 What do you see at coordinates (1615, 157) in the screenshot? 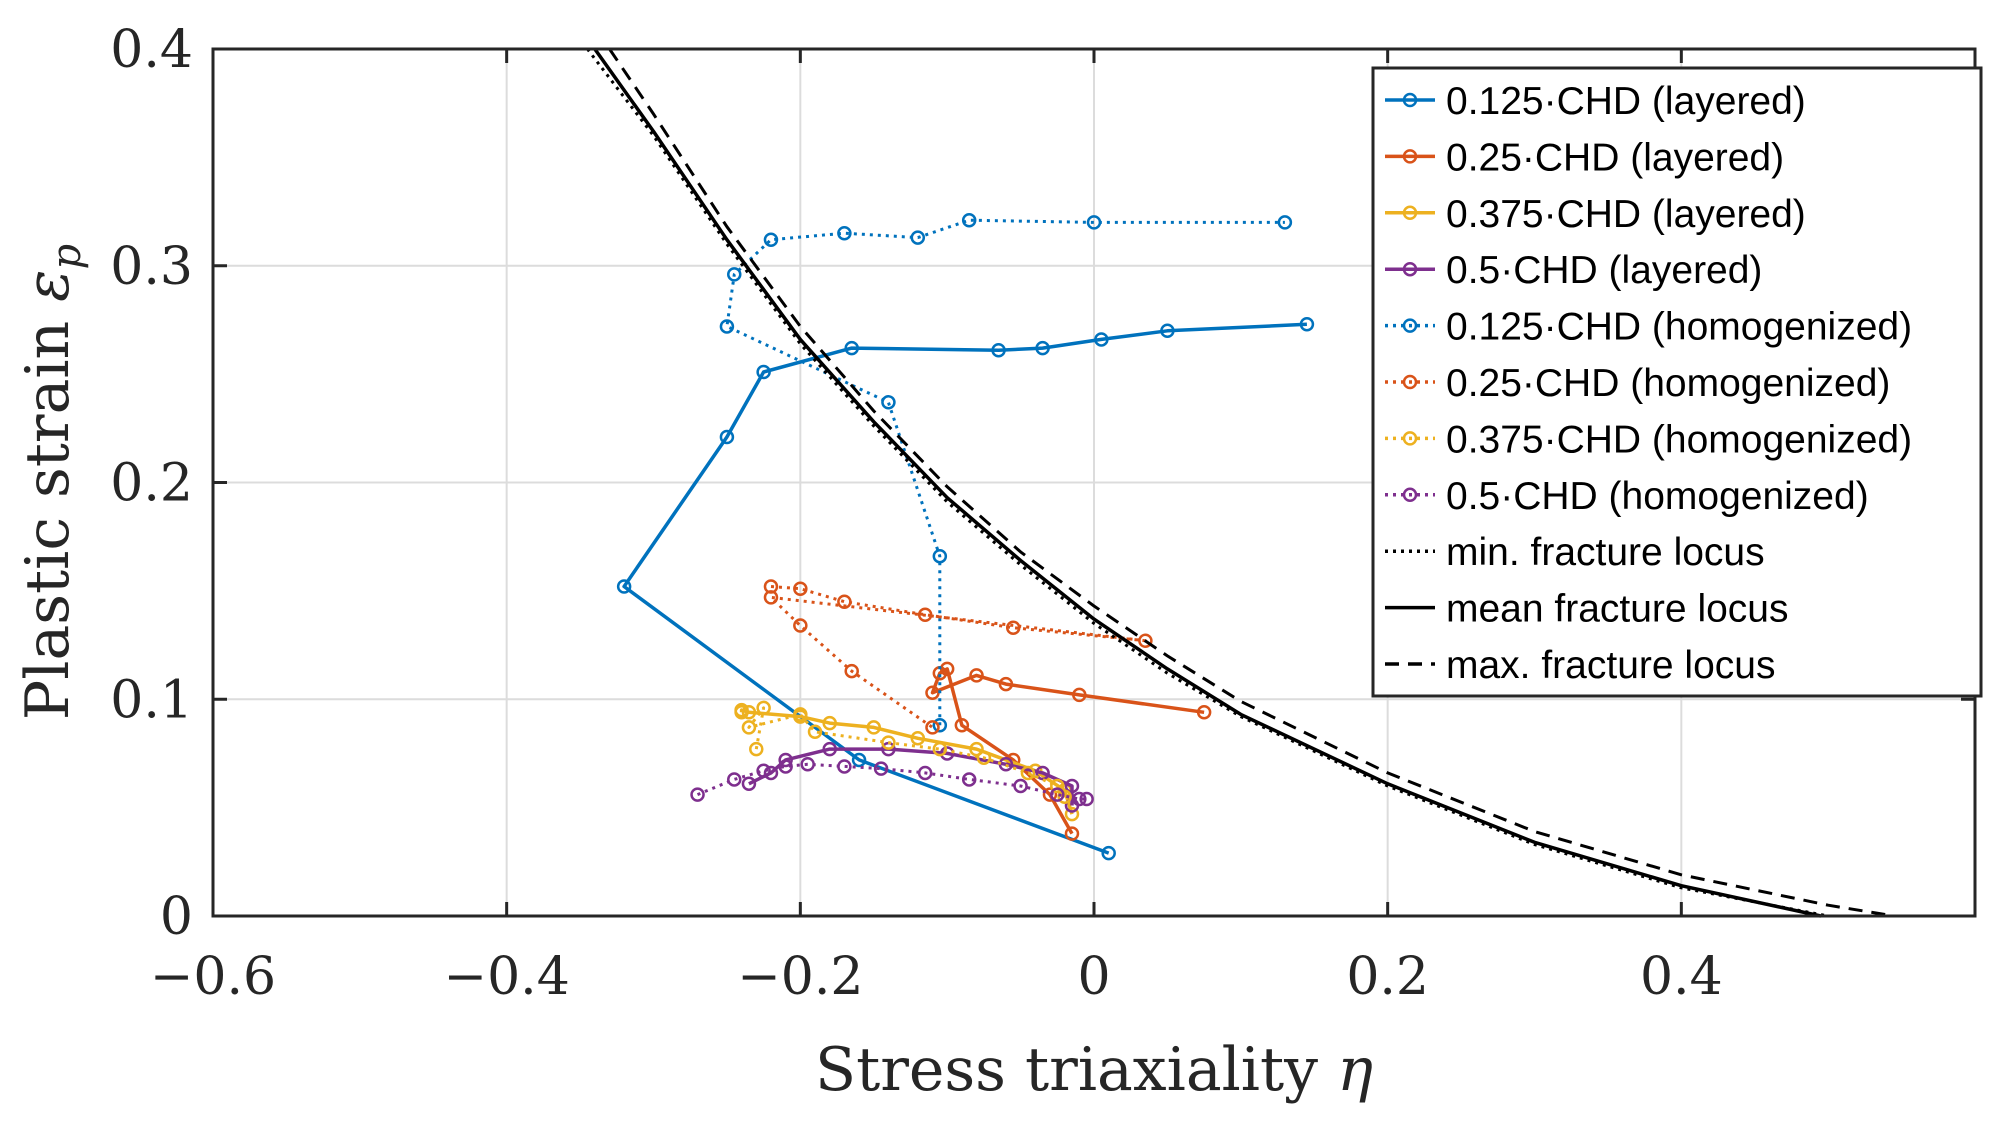
I see `legend-label: 0.25·CHD (layered)` at bounding box center [1615, 157].